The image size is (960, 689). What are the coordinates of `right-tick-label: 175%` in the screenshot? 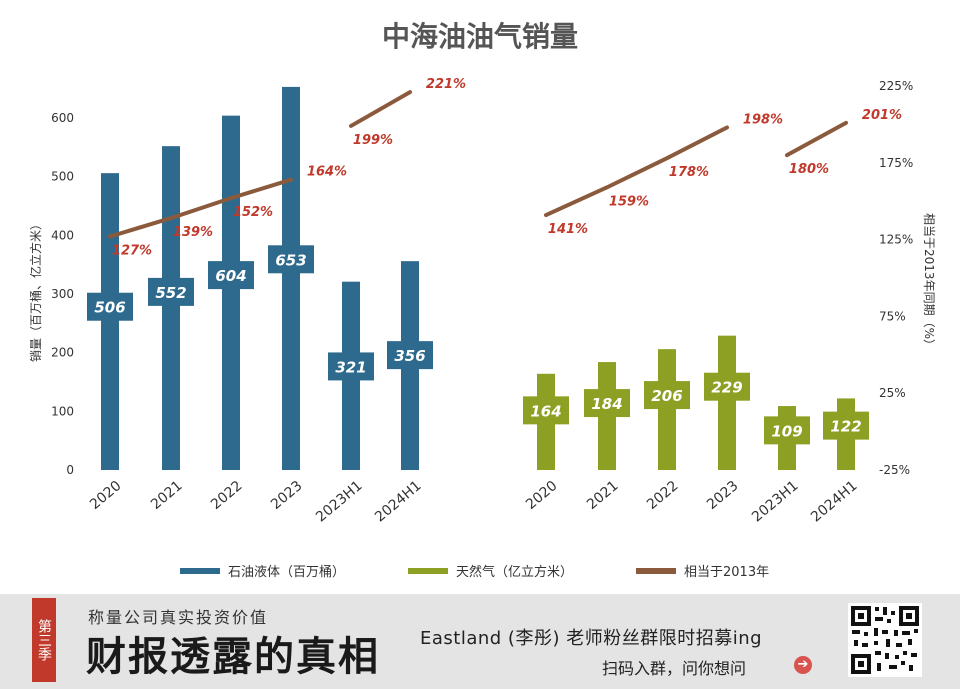 It's located at (896, 163).